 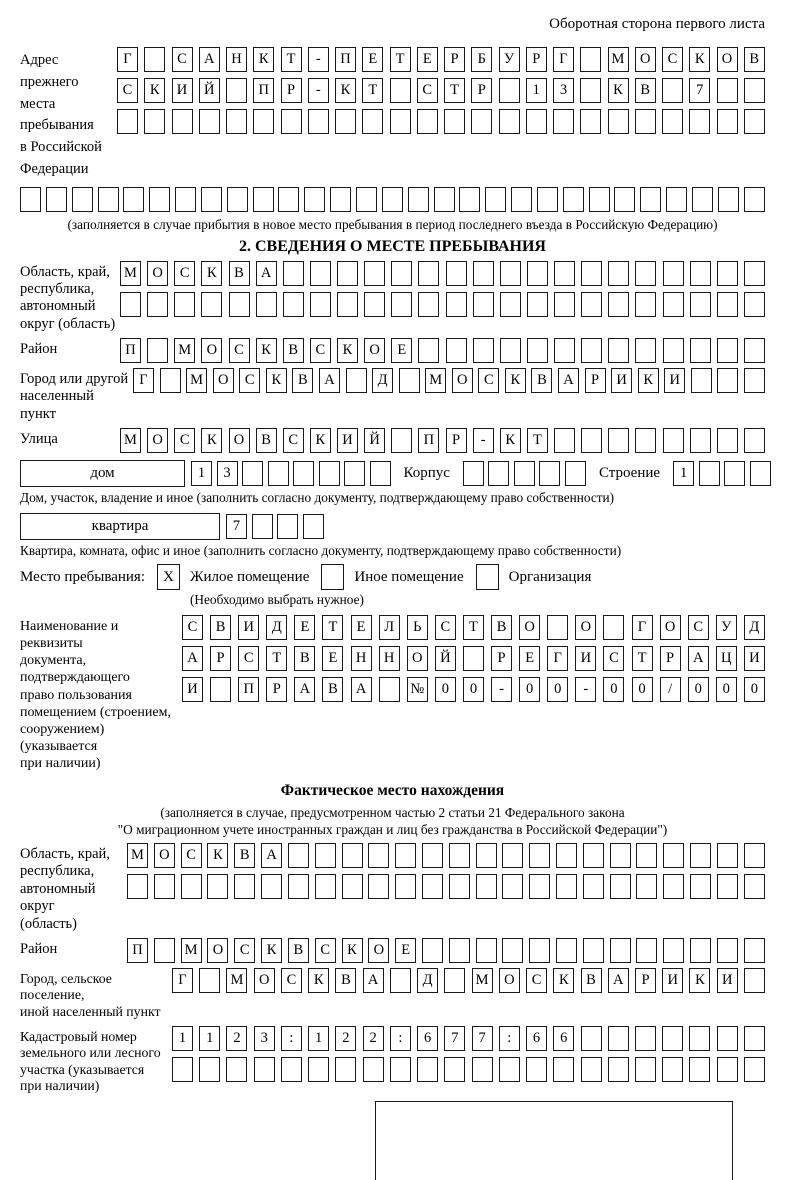 I want to click on char-cell: Р, so click(x=595, y=381).